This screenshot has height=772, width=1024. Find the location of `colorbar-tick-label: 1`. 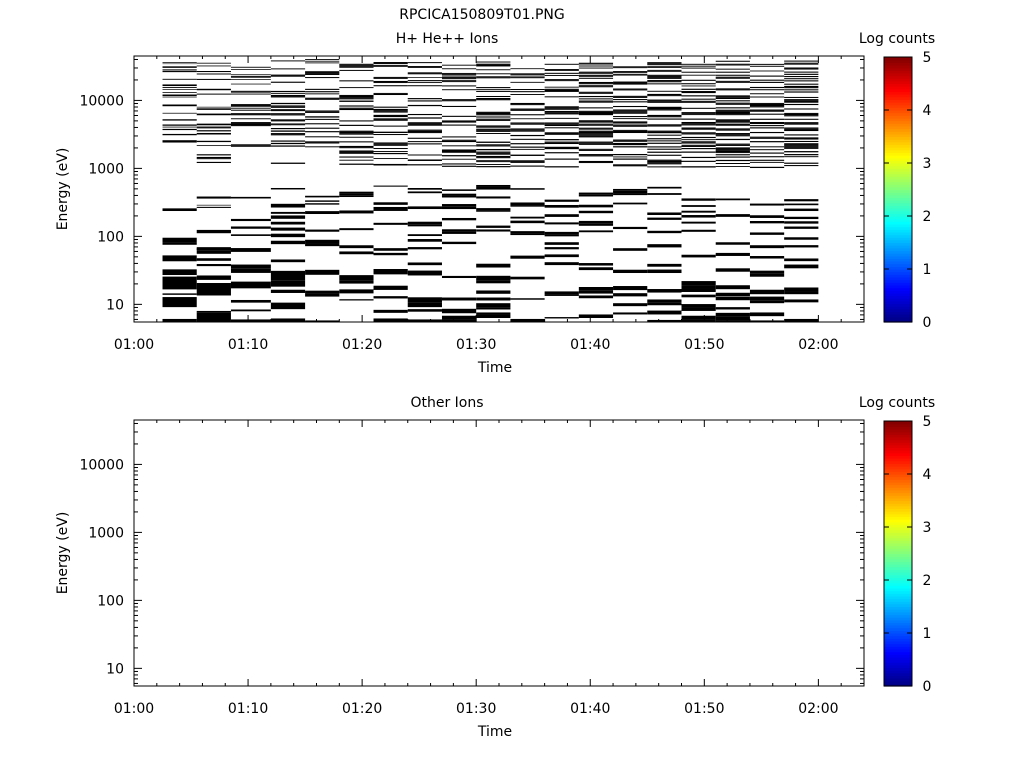

colorbar-tick-label: 1 is located at coordinates (927, 634).